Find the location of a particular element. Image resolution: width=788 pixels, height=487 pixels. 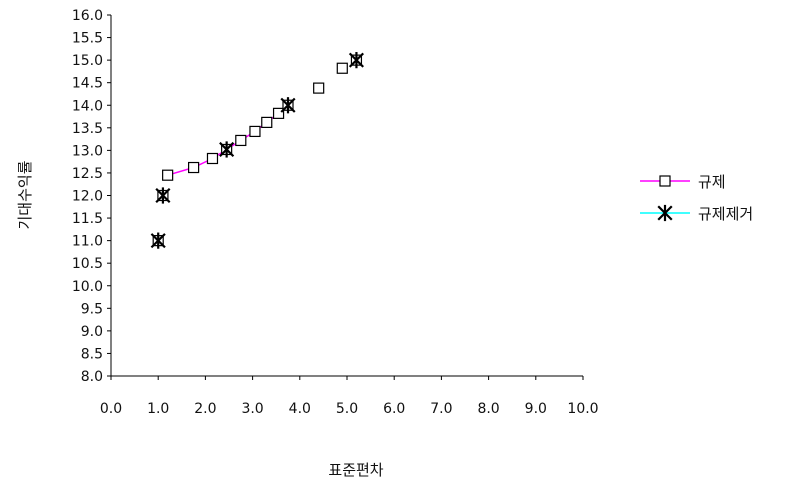

series-lines is located at coordinates (228, 140).